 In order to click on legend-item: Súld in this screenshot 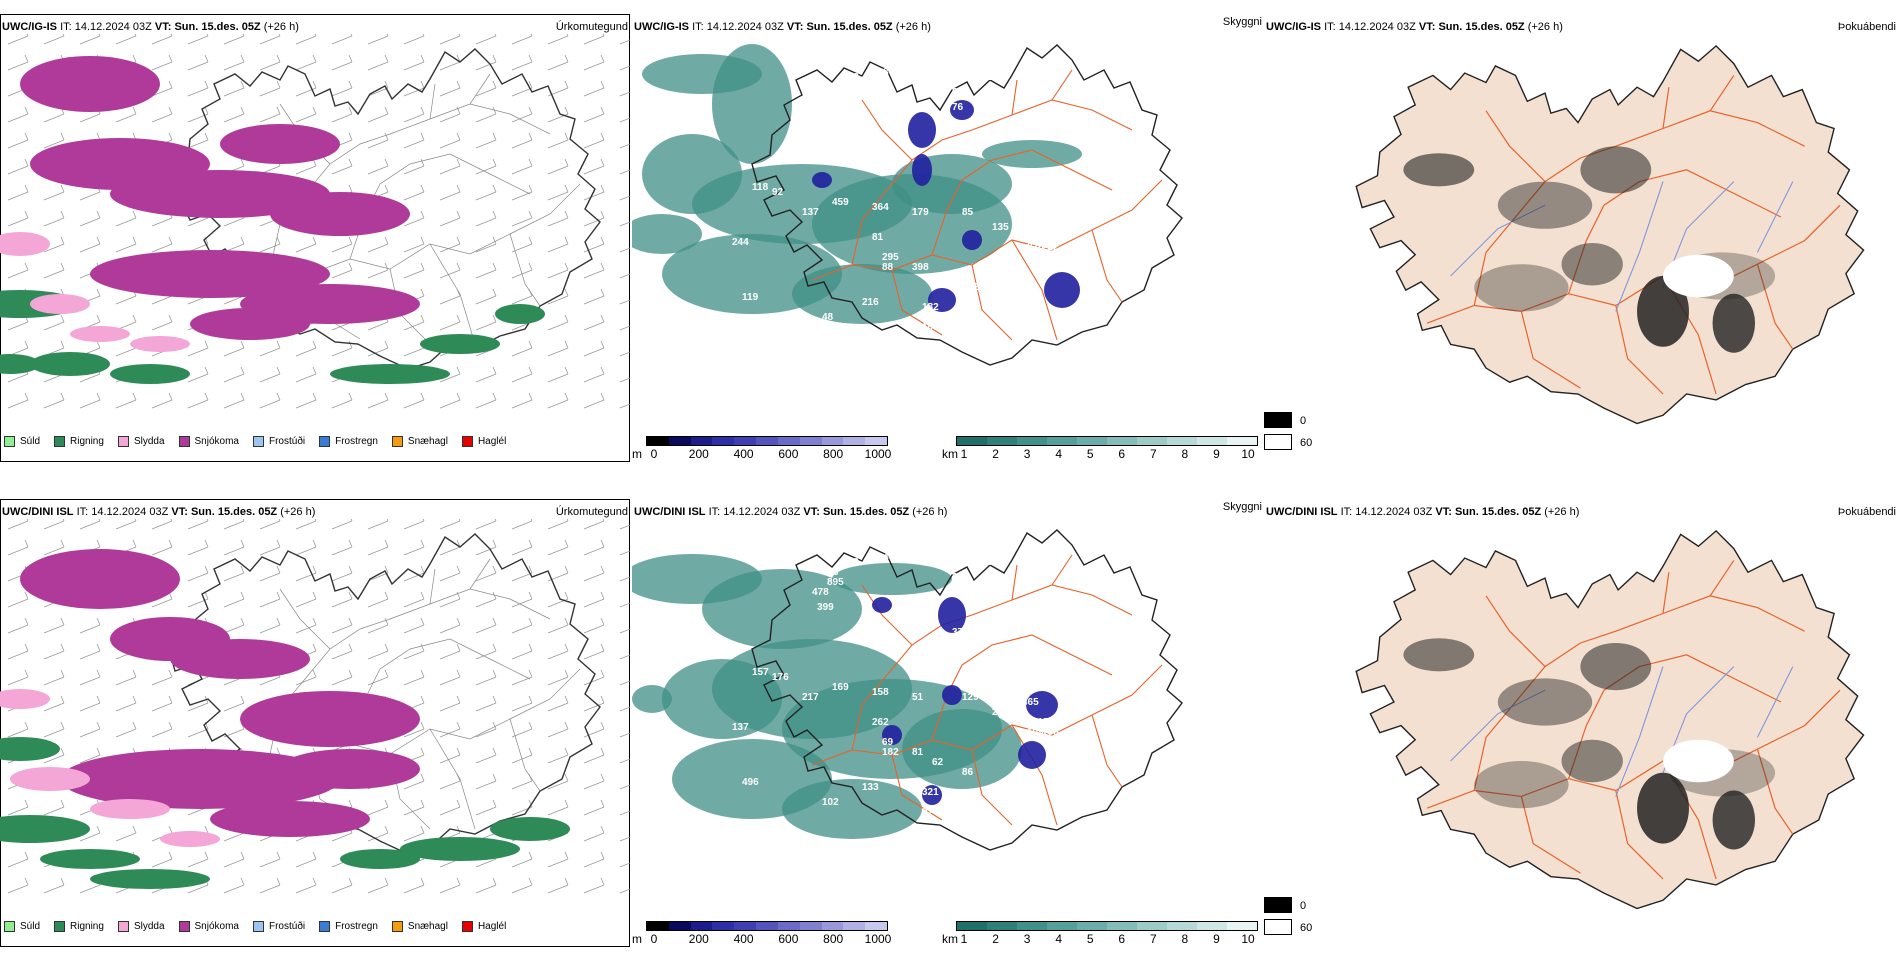, I will do `click(22, 441)`.